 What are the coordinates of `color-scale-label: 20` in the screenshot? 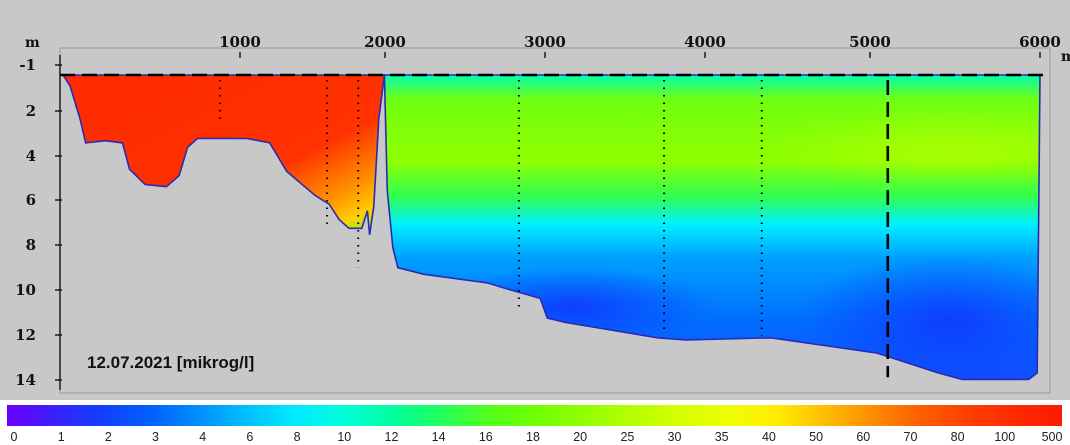 It's located at (580, 437).